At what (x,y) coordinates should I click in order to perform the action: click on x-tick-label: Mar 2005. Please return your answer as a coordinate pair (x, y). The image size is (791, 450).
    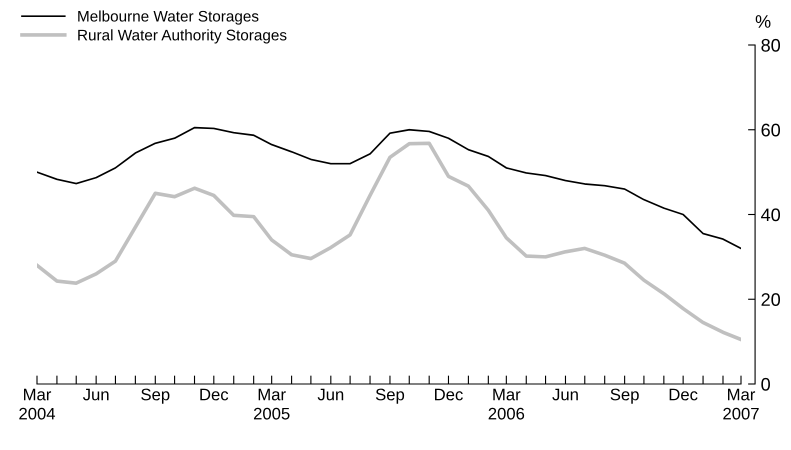
    Looking at the image, I should click on (272, 404).